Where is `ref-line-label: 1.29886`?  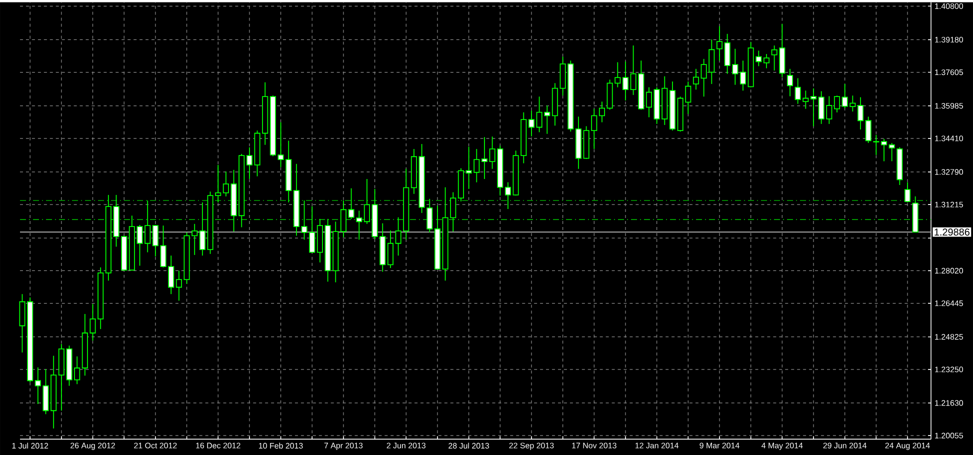
ref-line-label: 1.29886 is located at coordinates (952, 232).